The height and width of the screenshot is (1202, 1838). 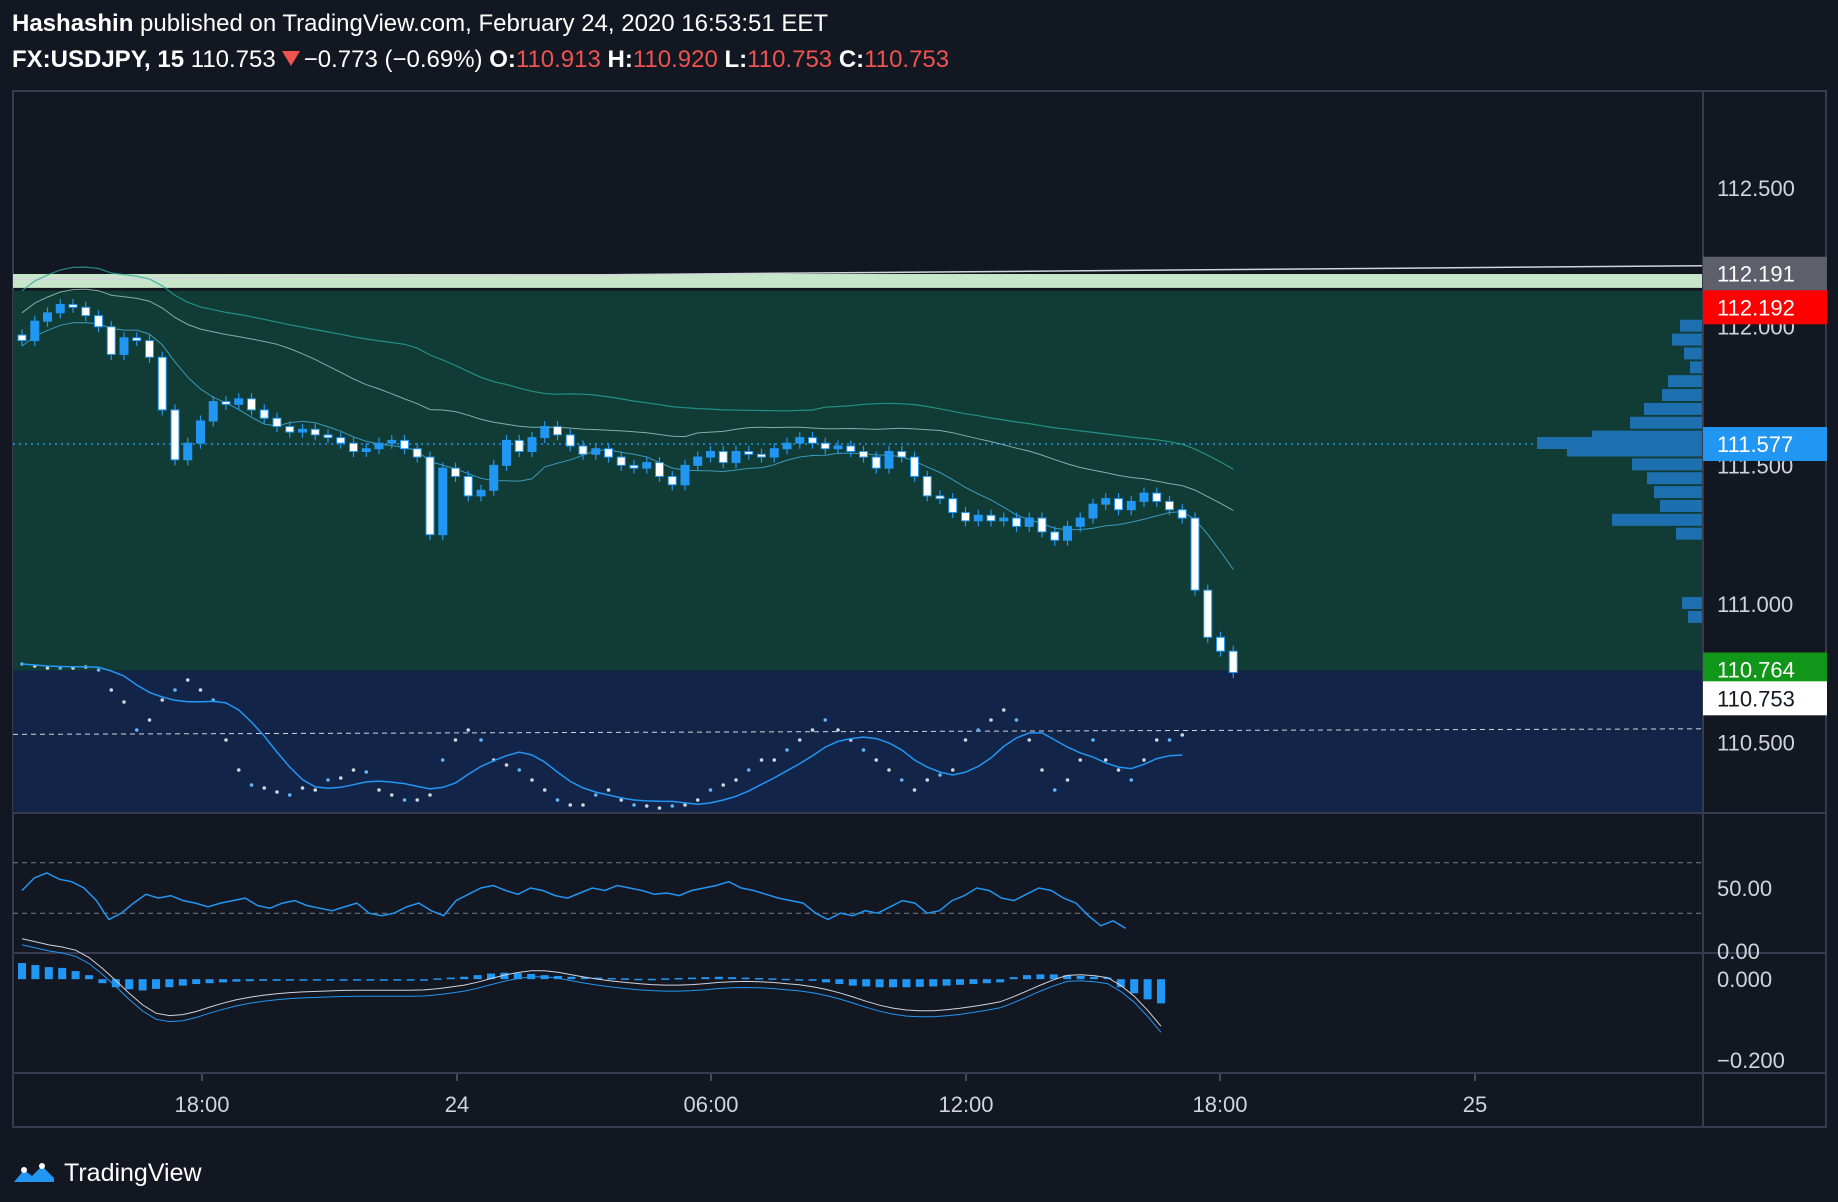 What do you see at coordinates (857, 731) in the screenshot?
I see `dashed-level-line` at bounding box center [857, 731].